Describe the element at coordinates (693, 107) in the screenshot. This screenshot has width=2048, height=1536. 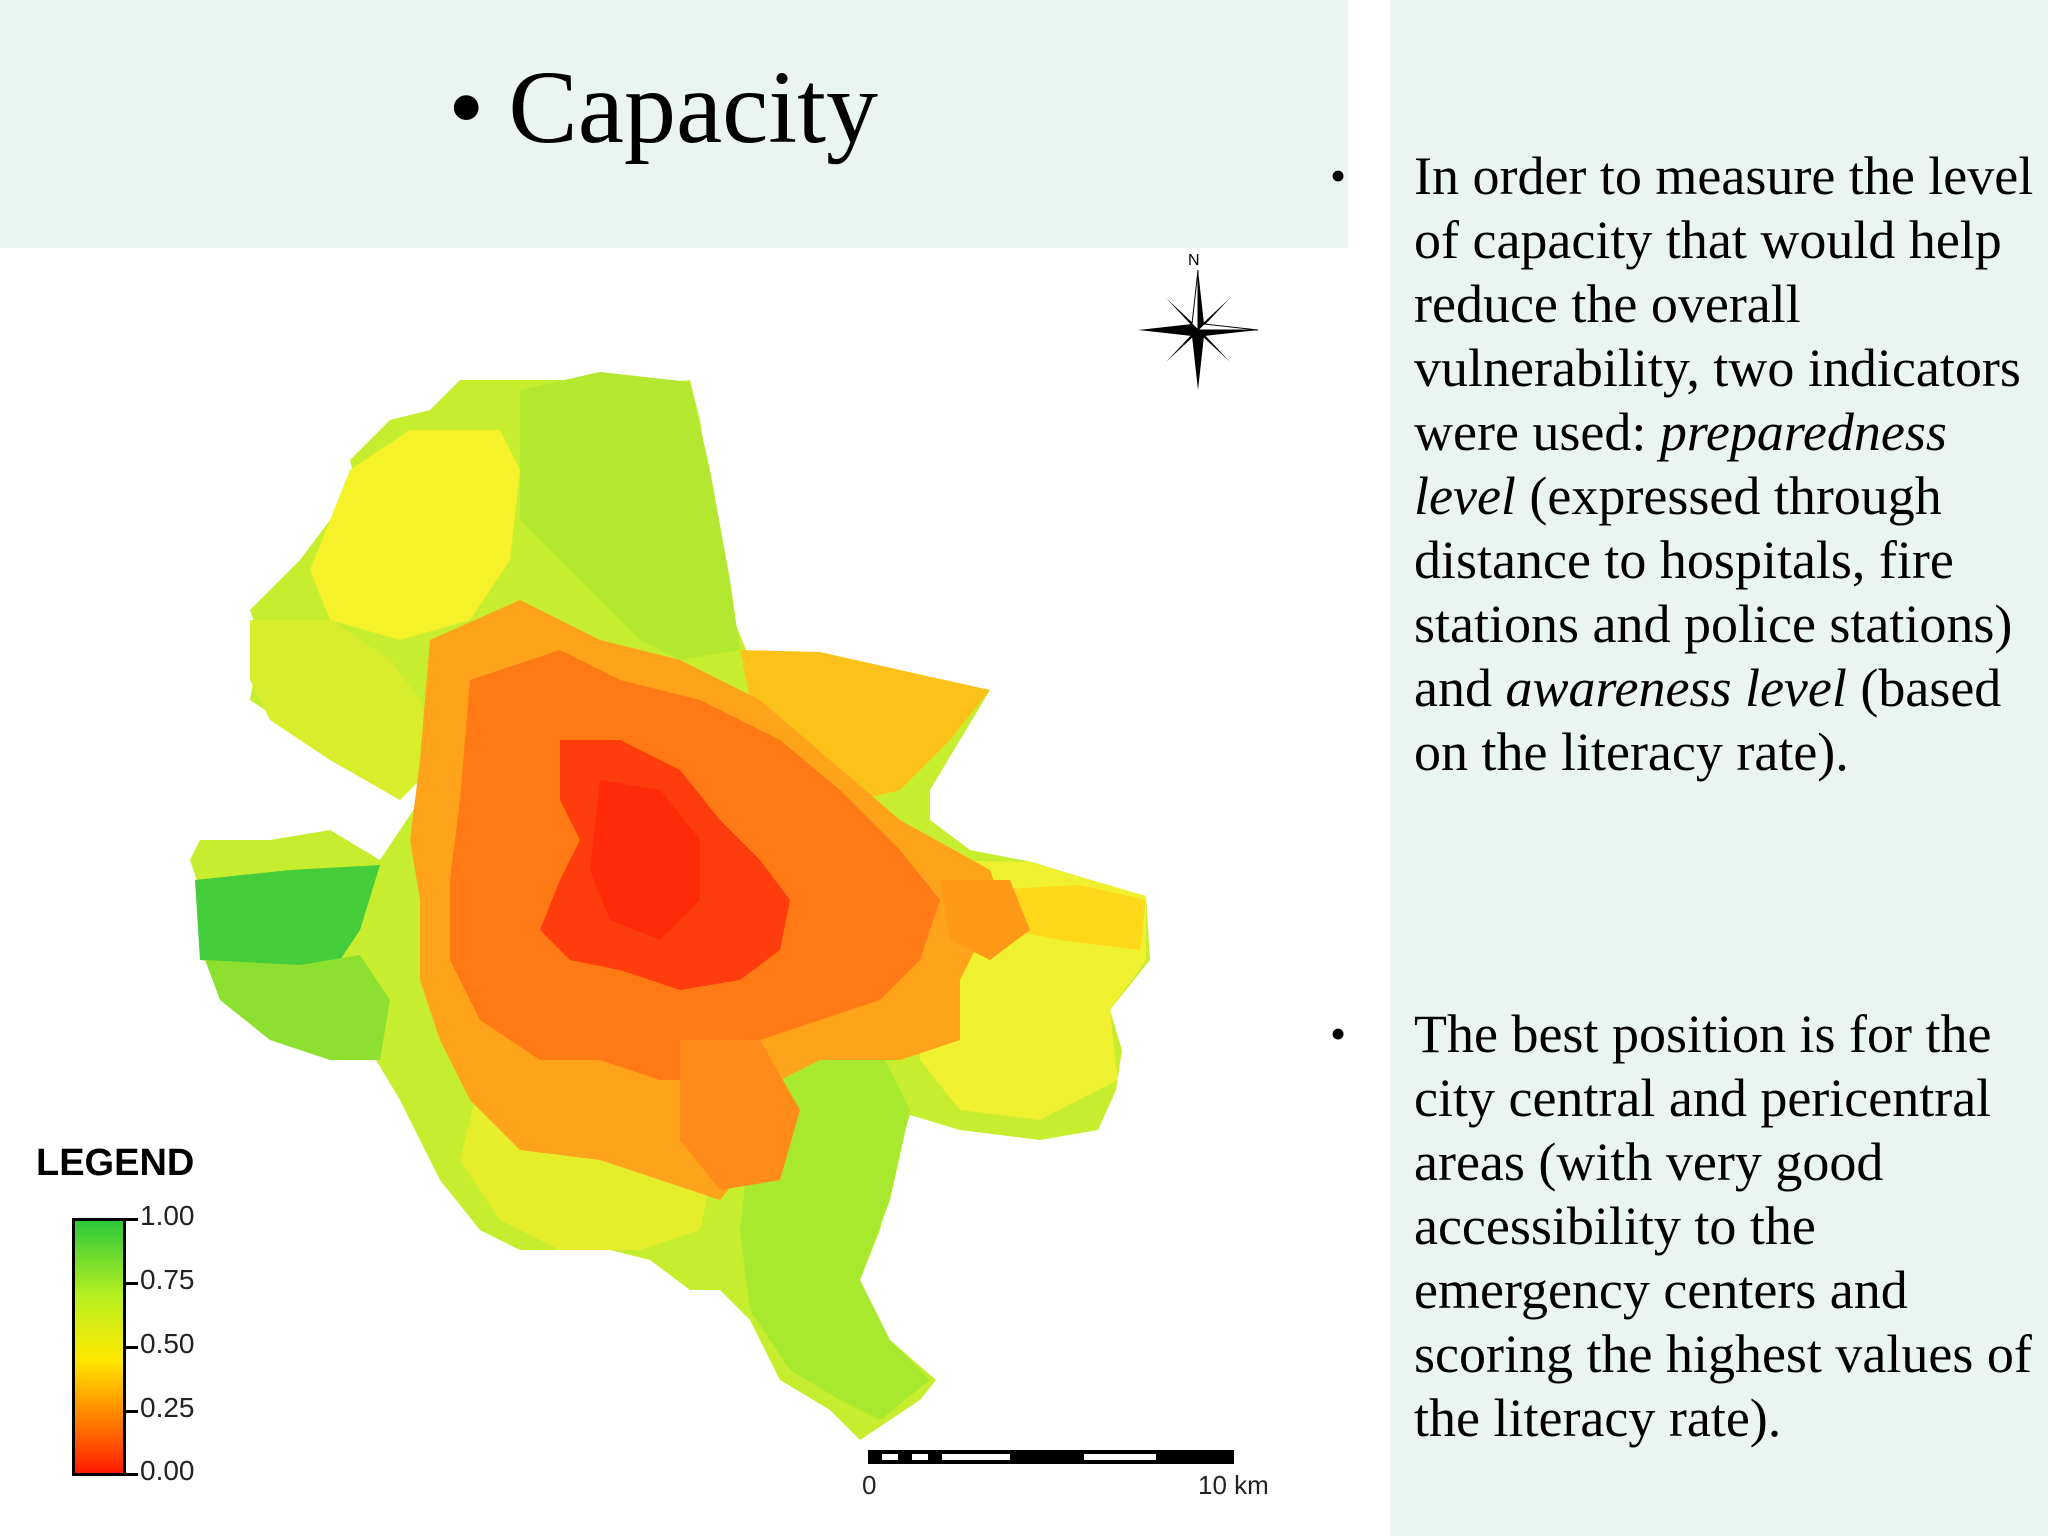
I see `title-text: Capacity` at that location.